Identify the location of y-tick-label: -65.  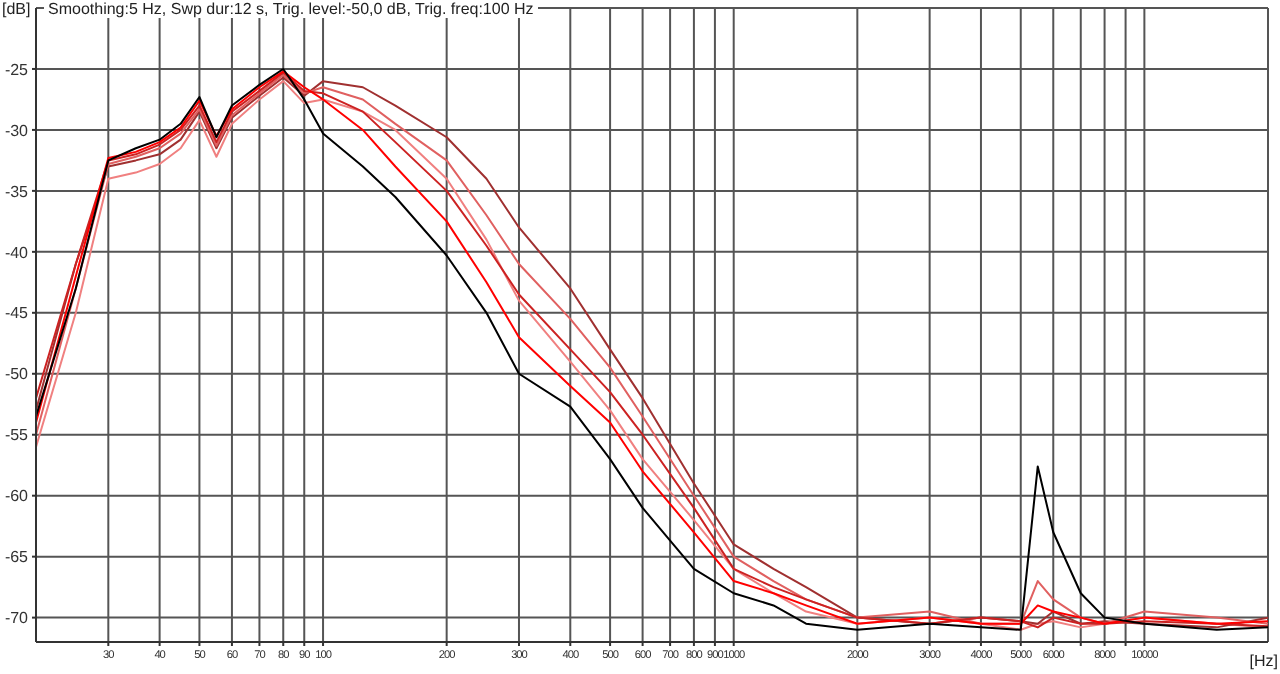
(17, 557).